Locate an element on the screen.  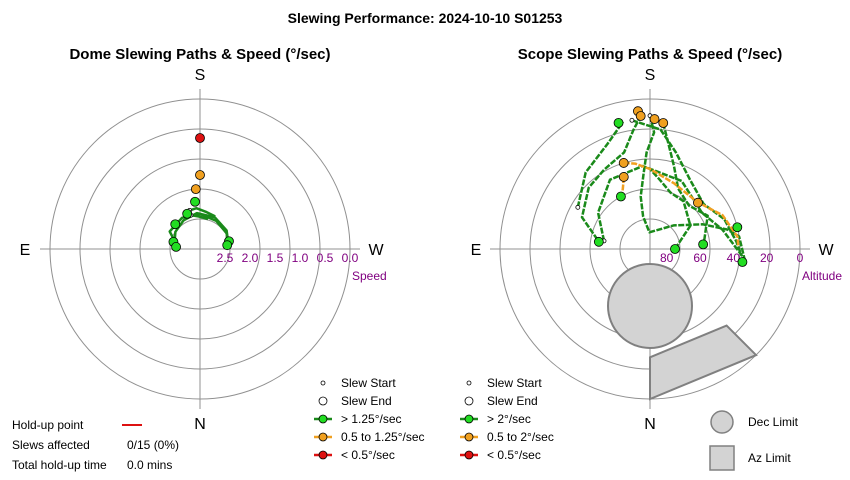
dome-tick-label: 1.5 is located at coordinates (275, 258).